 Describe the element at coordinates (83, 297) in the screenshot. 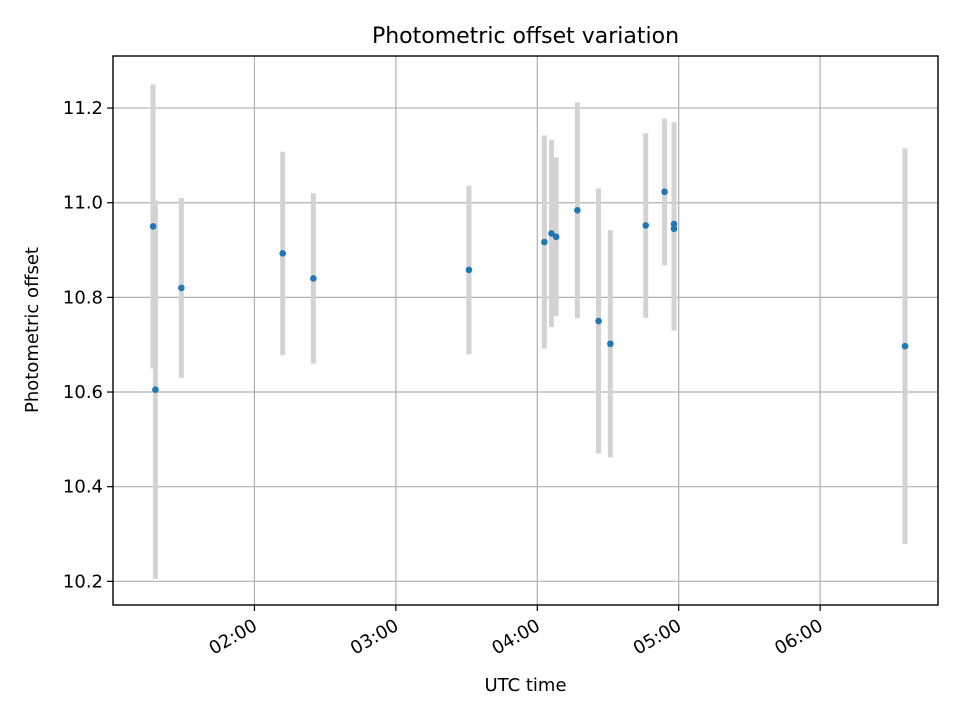

I see `y-tick-label: 10.8` at that location.